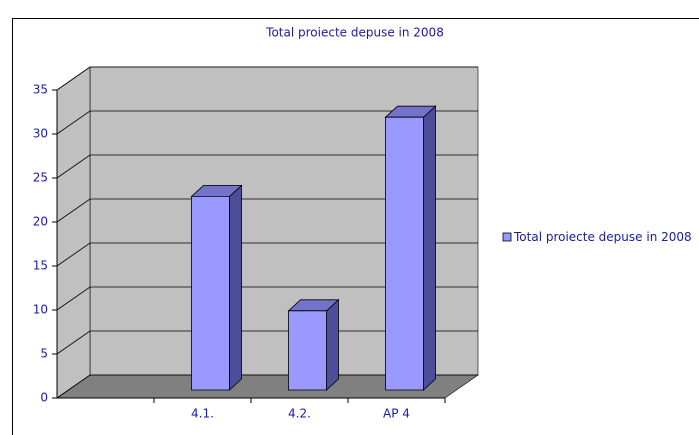  I want to click on x-tick-label: AP 4, so click(396, 414).